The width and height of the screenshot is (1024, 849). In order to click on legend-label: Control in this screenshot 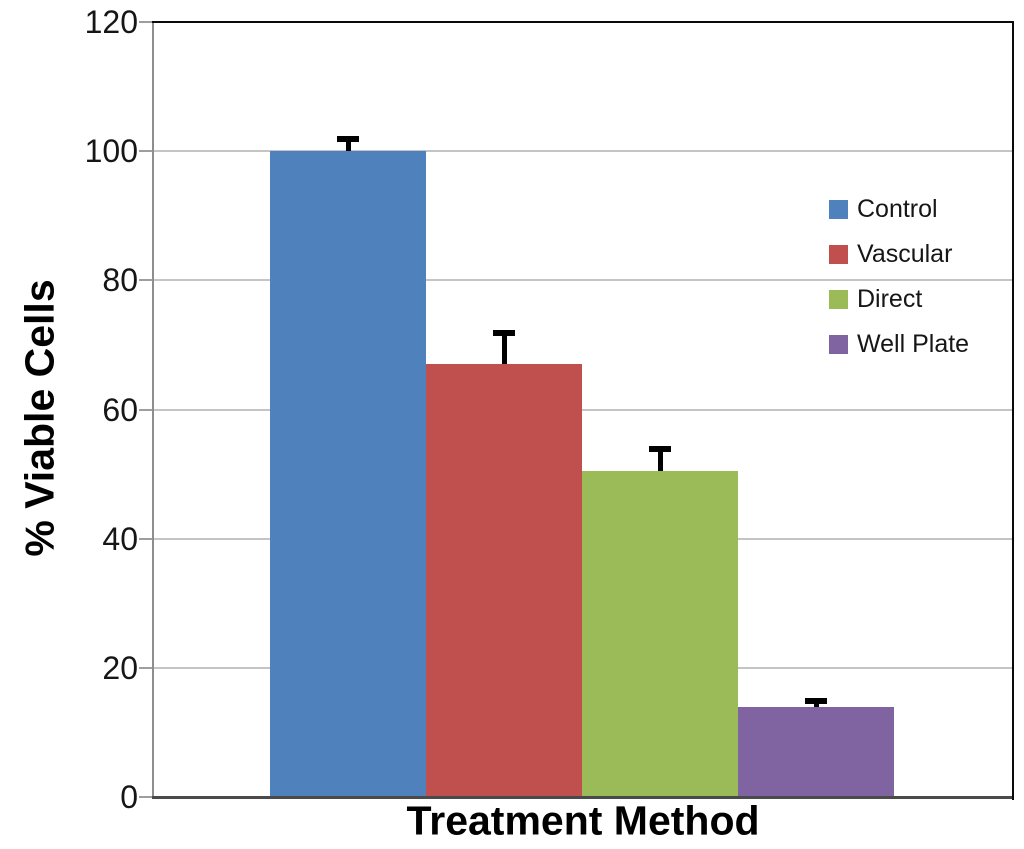, I will do `click(897, 209)`.